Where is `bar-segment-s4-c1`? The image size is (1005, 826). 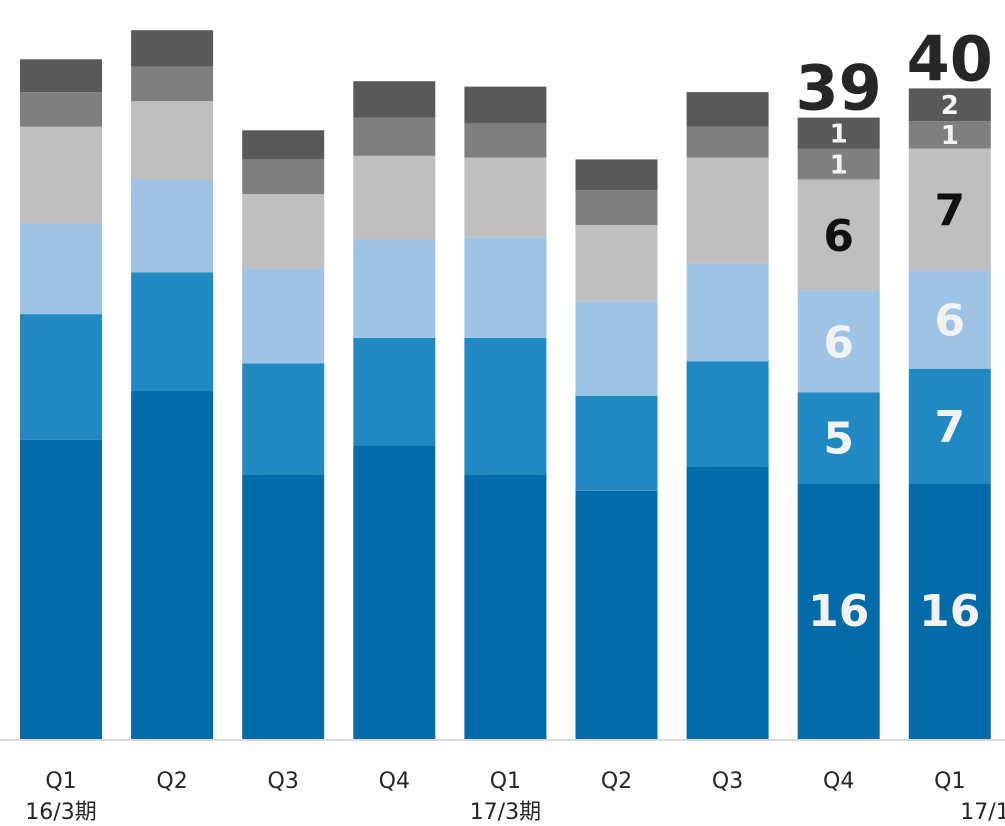
bar-segment-s4-c1 is located at coordinates (172, 84).